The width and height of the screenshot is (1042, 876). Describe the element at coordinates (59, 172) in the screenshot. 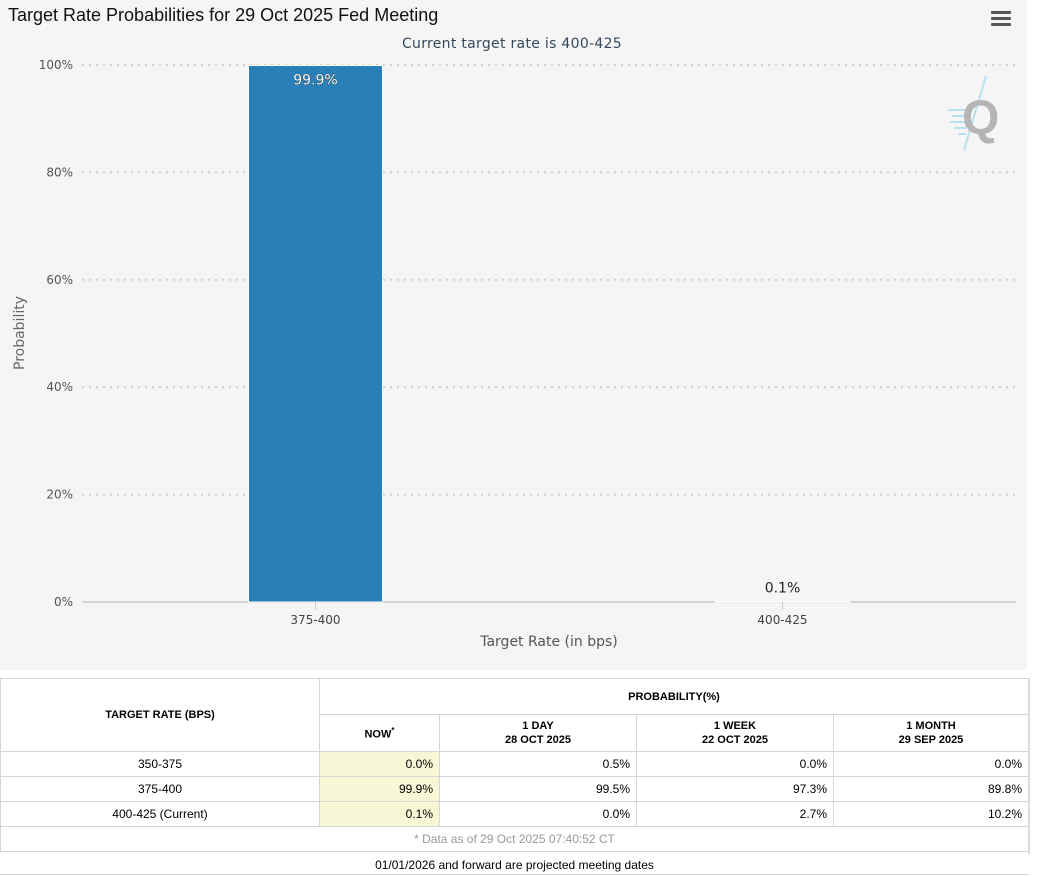

I see `y-tick-label: 80%` at that location.